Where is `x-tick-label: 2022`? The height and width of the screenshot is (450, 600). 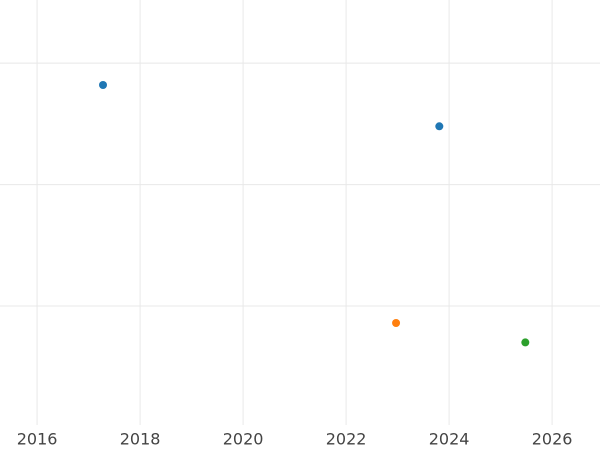
x-tick-label: 2022 is located at coordinates (346, 439).